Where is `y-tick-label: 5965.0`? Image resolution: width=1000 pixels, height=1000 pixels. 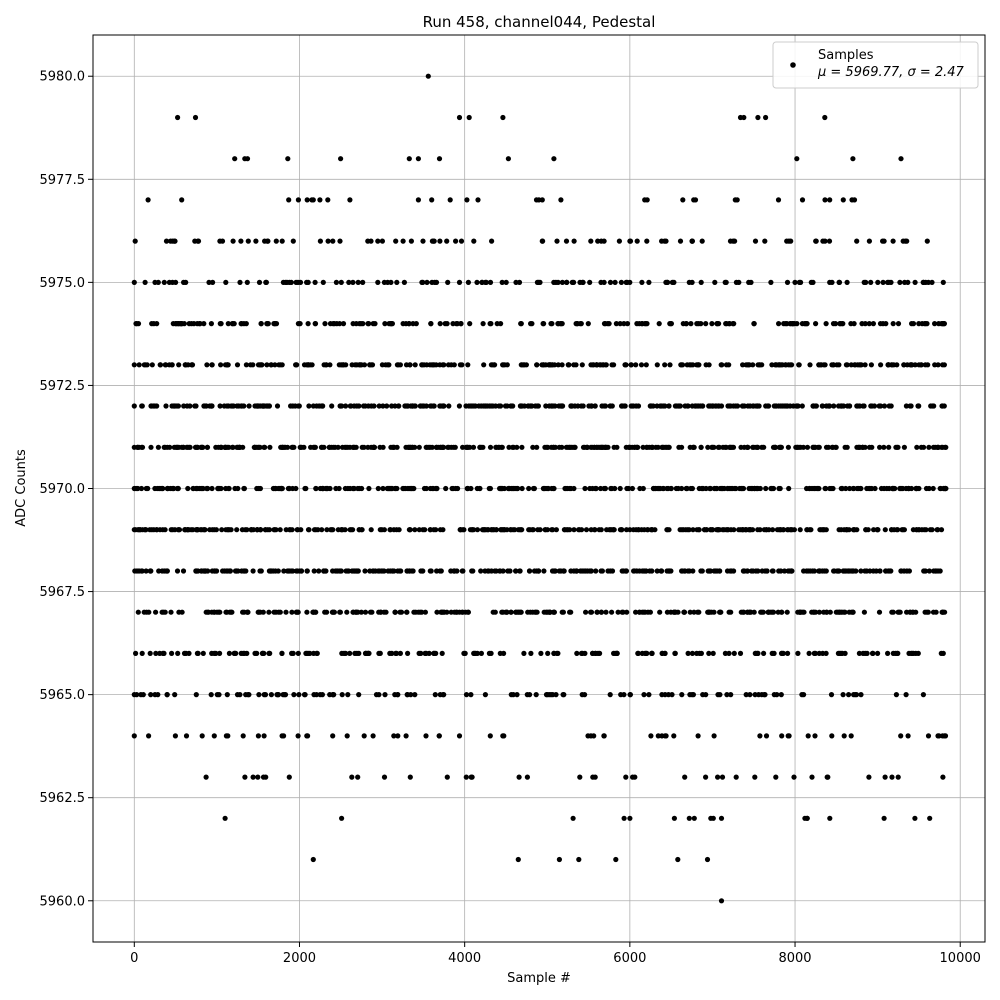
y-tick-label: 5965.0 is located at coordinates (63, 695).